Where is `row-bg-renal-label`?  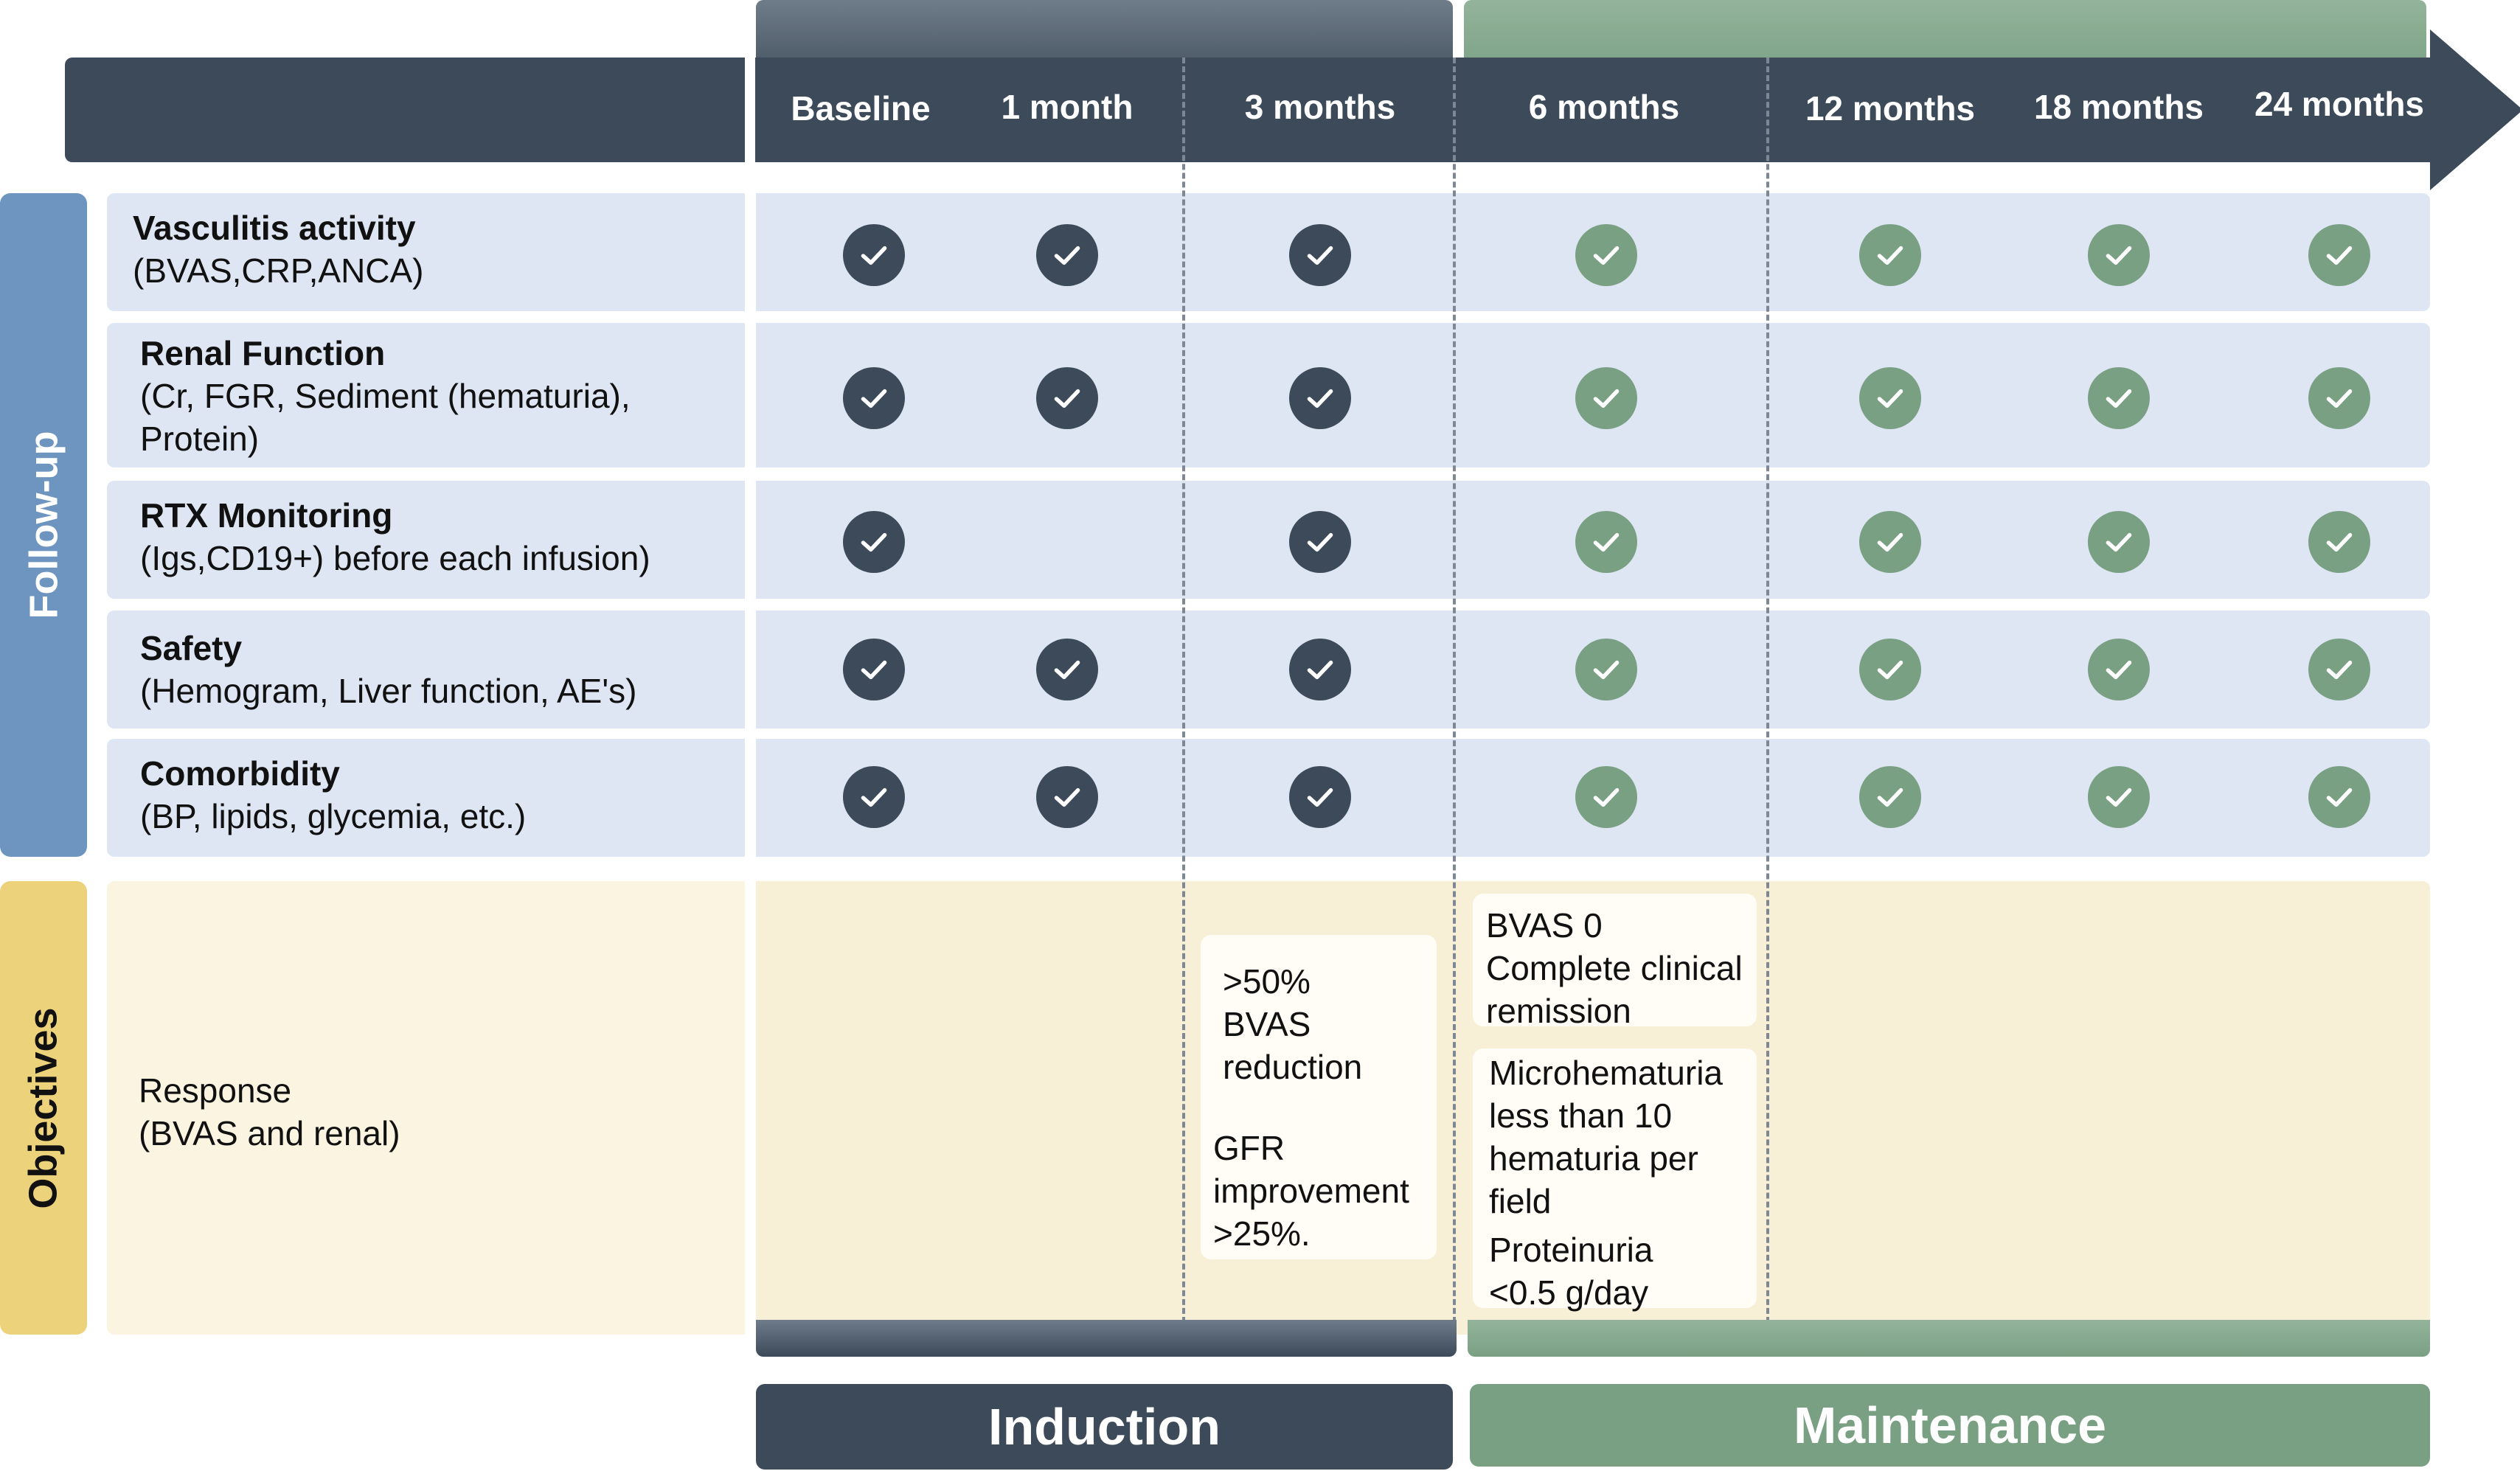
row-bg-renal-label is located at coordinates (426, 395).